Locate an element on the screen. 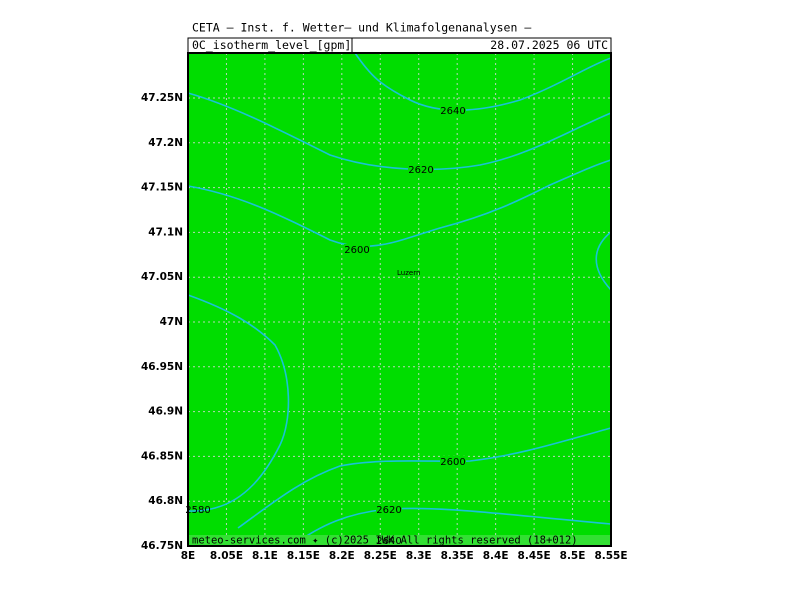  y-tick-label: 47.15N is located at coordinates (162, 188).